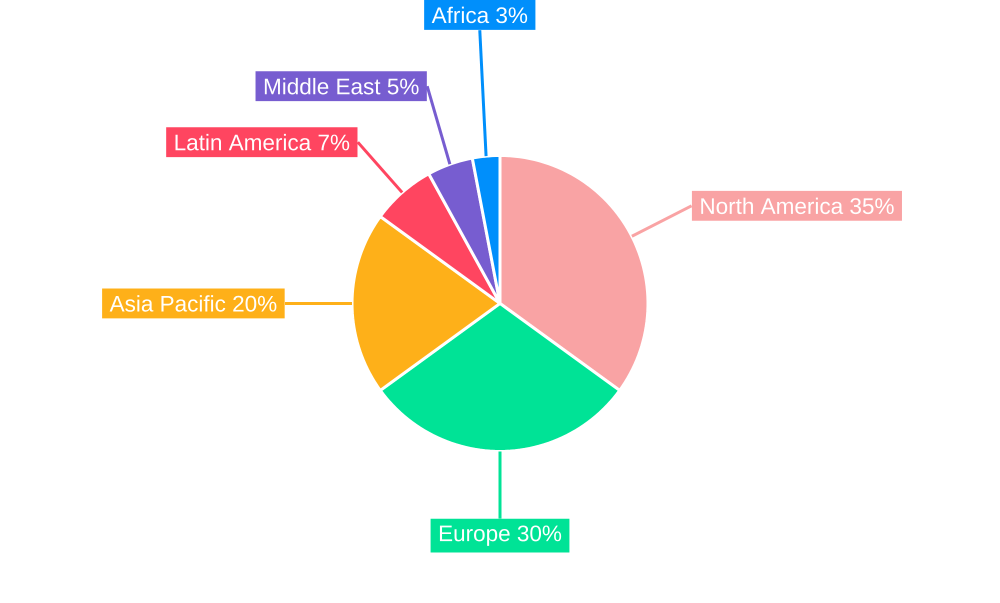  I want to click on data-label: 3%, so click(512, 15).